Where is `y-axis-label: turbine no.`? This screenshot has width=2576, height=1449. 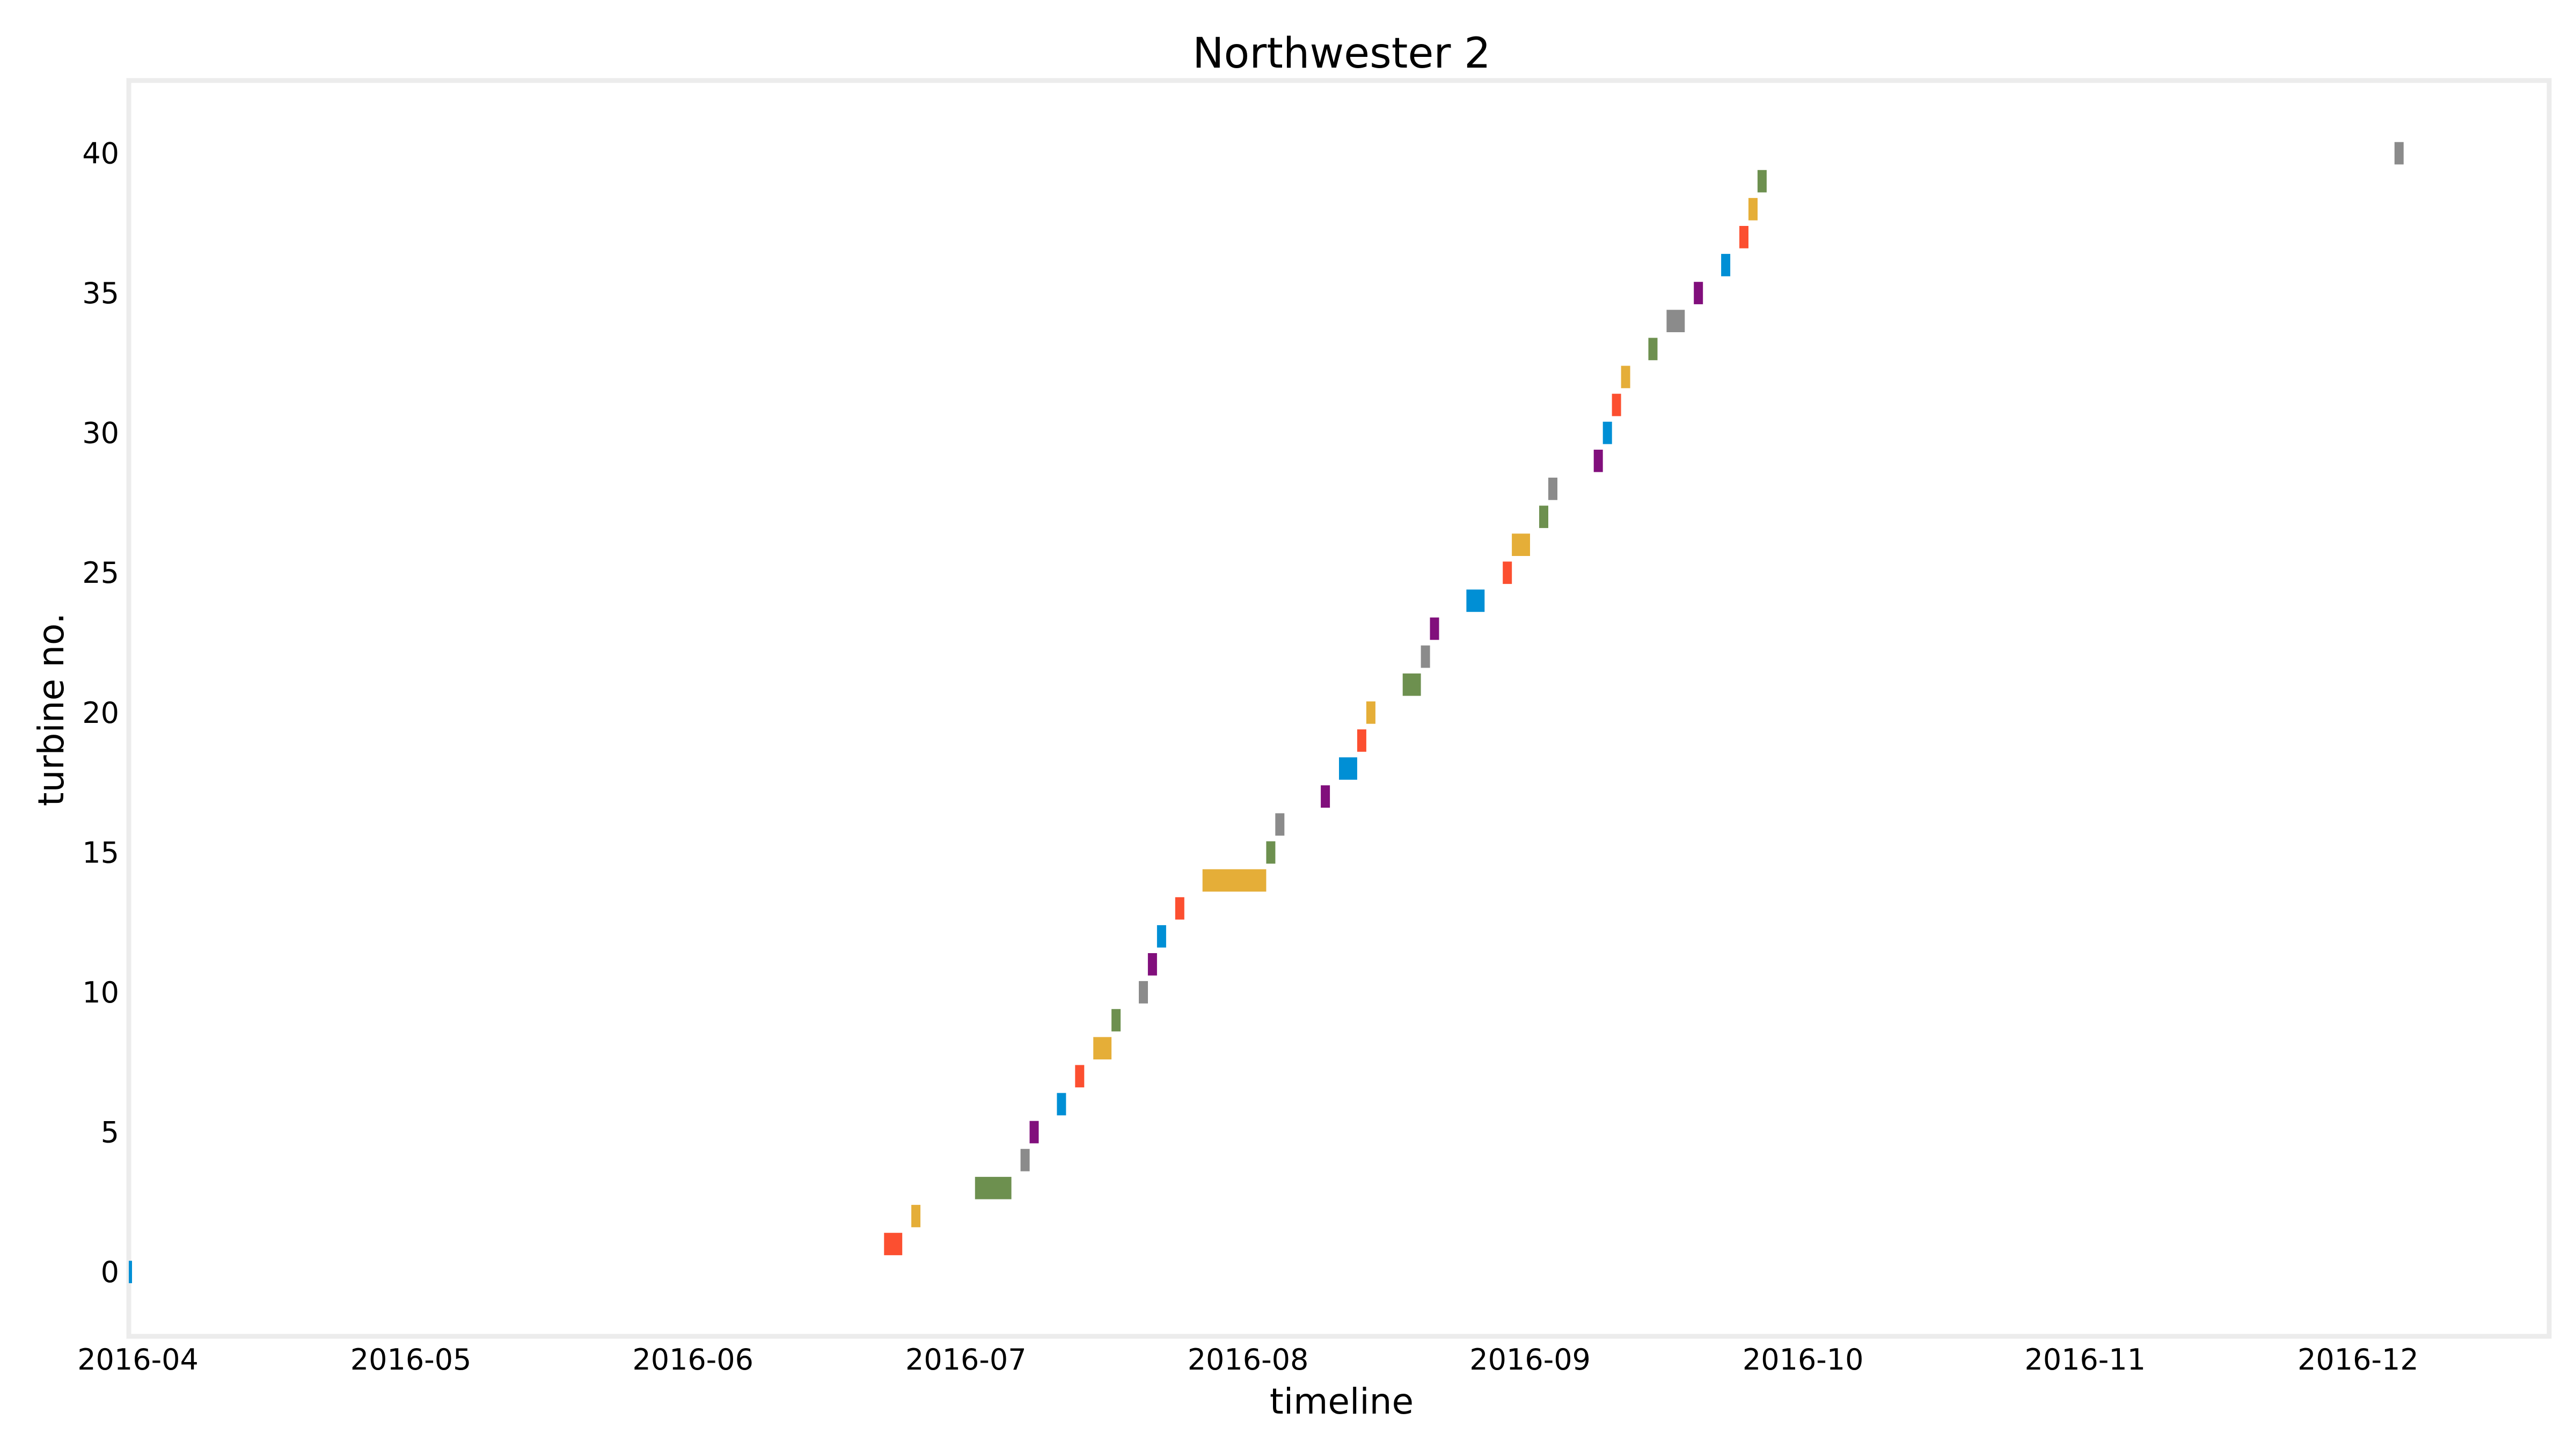 y-axis-label: turbine no. is located at coordinates (51, 710).